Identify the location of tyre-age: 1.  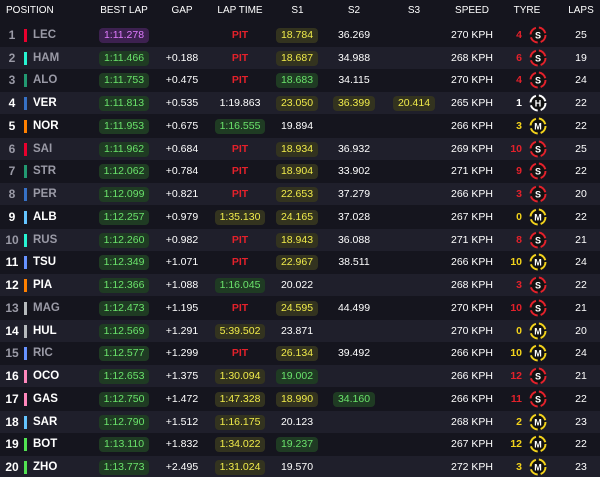
(519, 103).